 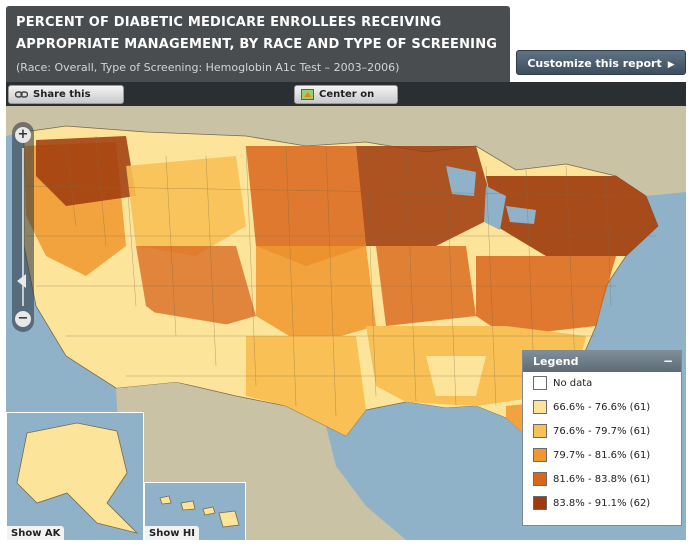 I want to click on alaska-map, so click(x=77, y=478).